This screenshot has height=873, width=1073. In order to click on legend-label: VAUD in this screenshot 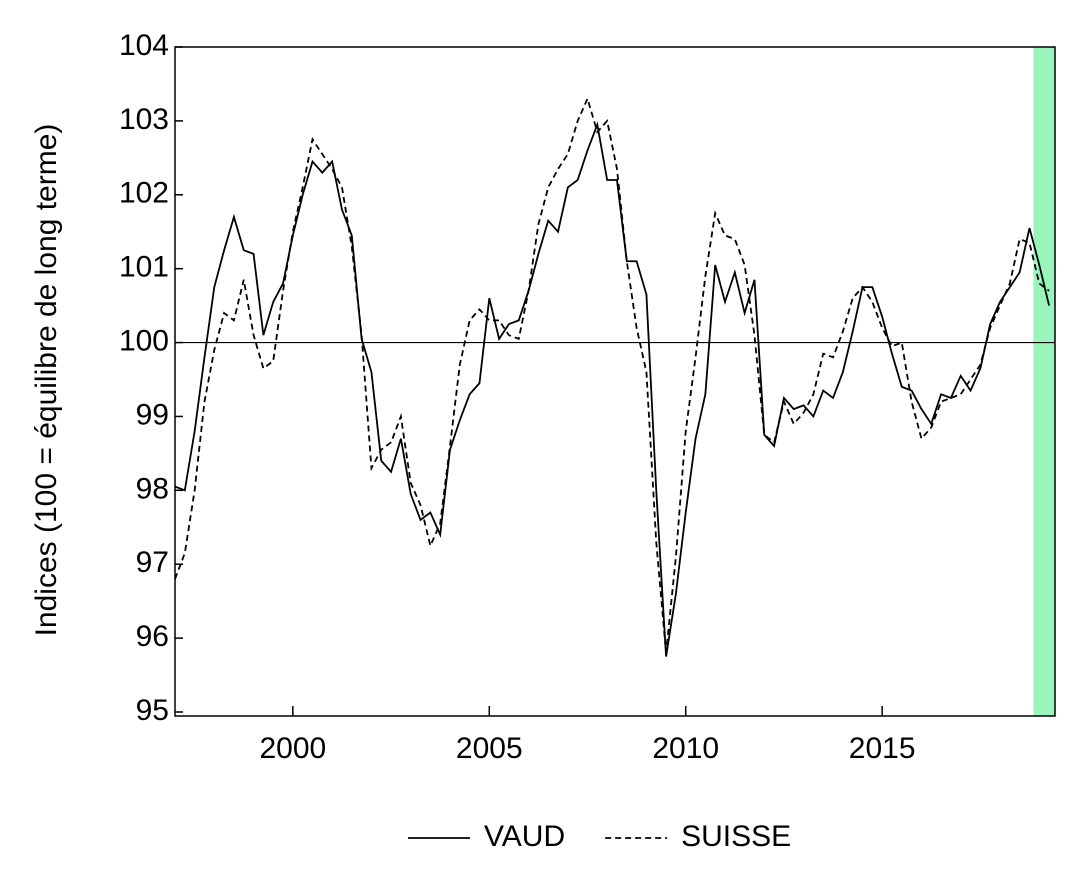, I will do `click(524, 836)`.